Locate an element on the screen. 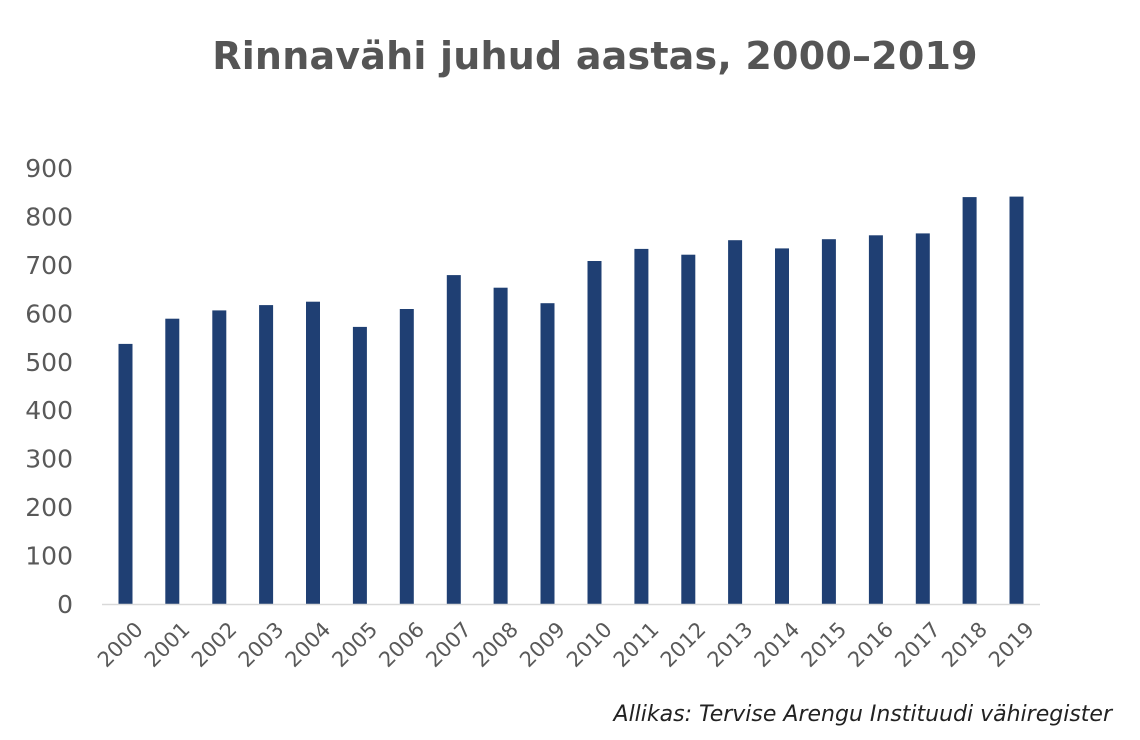 This screenshot has width=1140, height=740. x-tick-label: 2008 is located at coordinates (495, 644).